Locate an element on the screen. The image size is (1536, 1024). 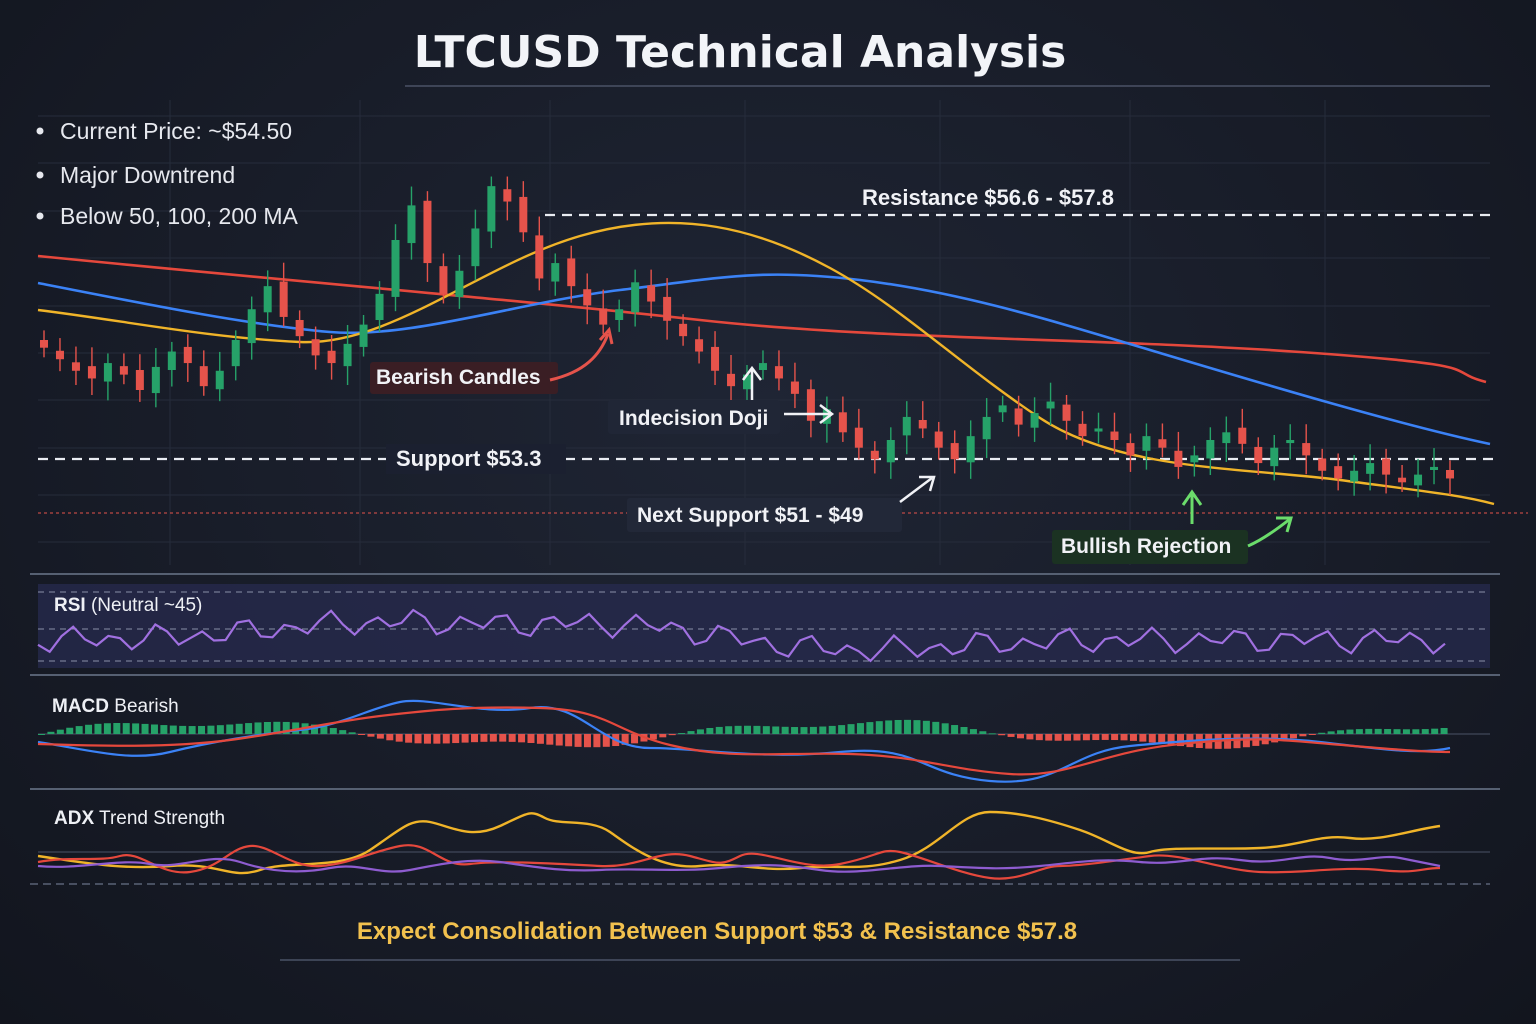
macd-label: MACD Bearish is located at coordinates (115, 706).